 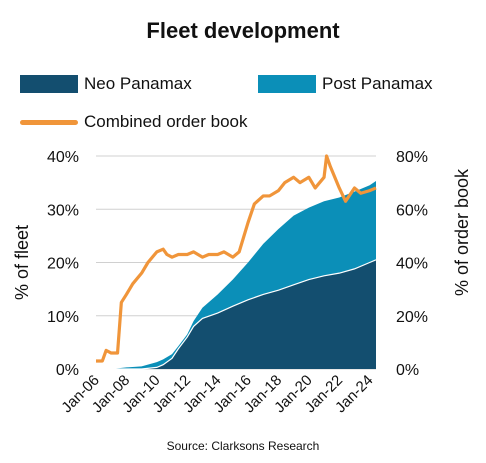 I want to click on legend-swatch-post-panamax, so click(x=287, y=84).